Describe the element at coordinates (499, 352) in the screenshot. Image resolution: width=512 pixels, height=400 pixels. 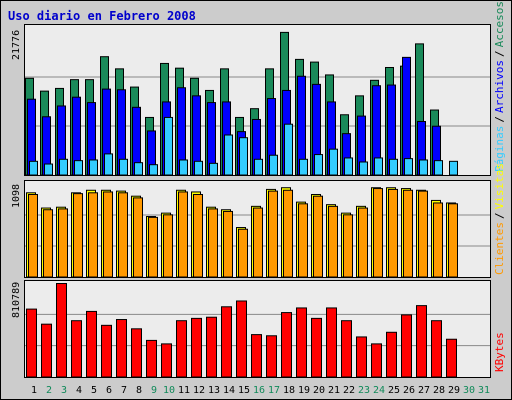
I see `legend-bottom: KBytes` at that location.